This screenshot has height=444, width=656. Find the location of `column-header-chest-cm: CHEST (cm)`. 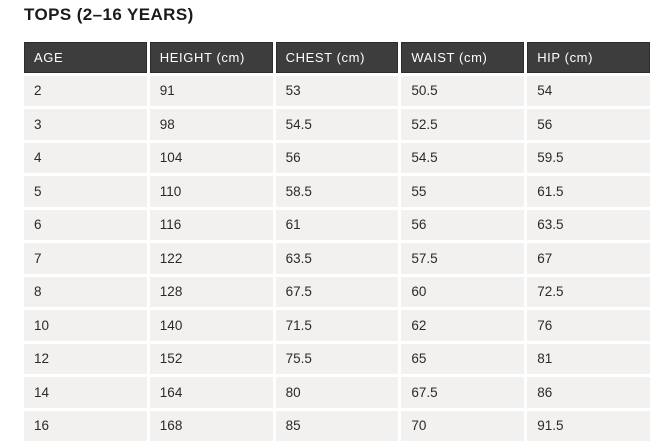

column-header-chest-cm: CHEST (cm) is located at coordinates (337, 57).